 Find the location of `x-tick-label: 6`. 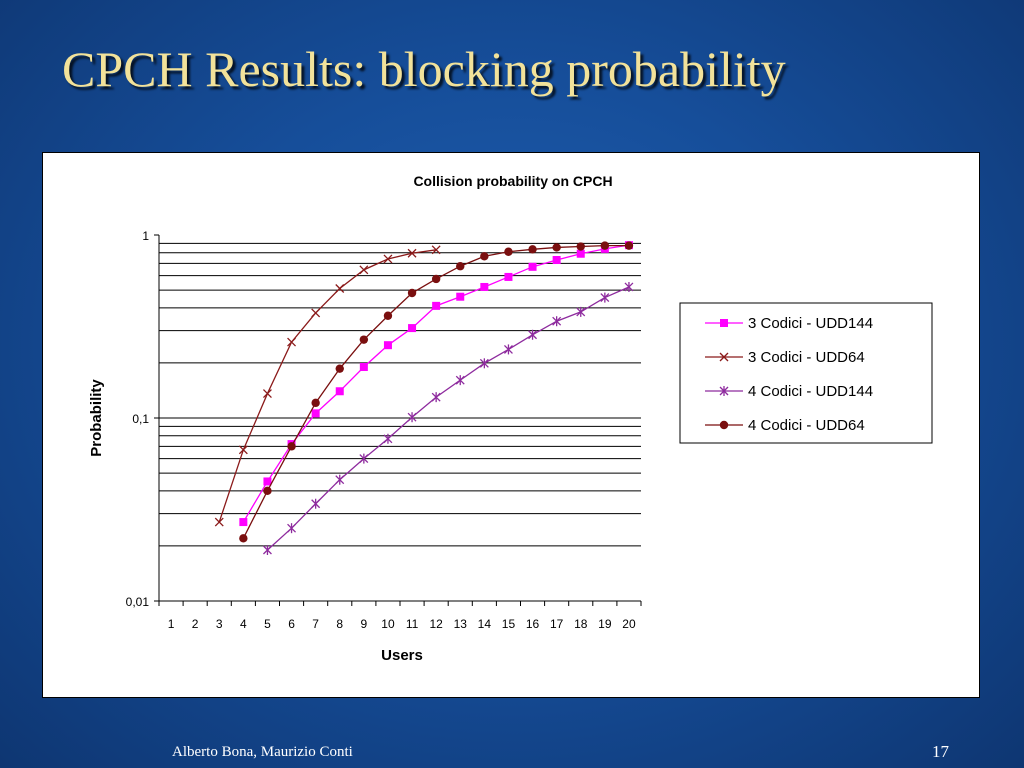

x-tick-label: 6 is located at coordinates (291, 624).